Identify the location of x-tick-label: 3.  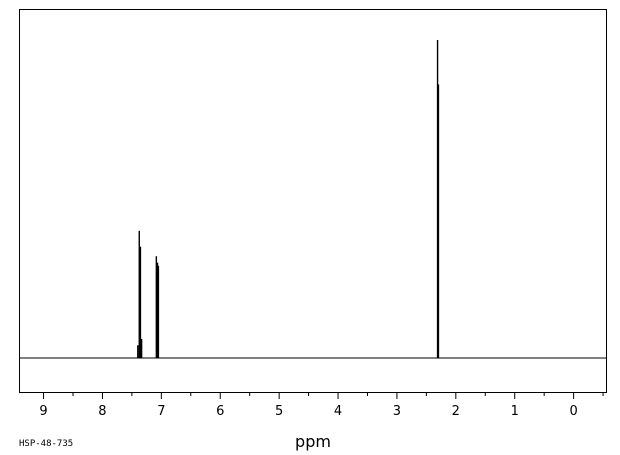
(397, 411).